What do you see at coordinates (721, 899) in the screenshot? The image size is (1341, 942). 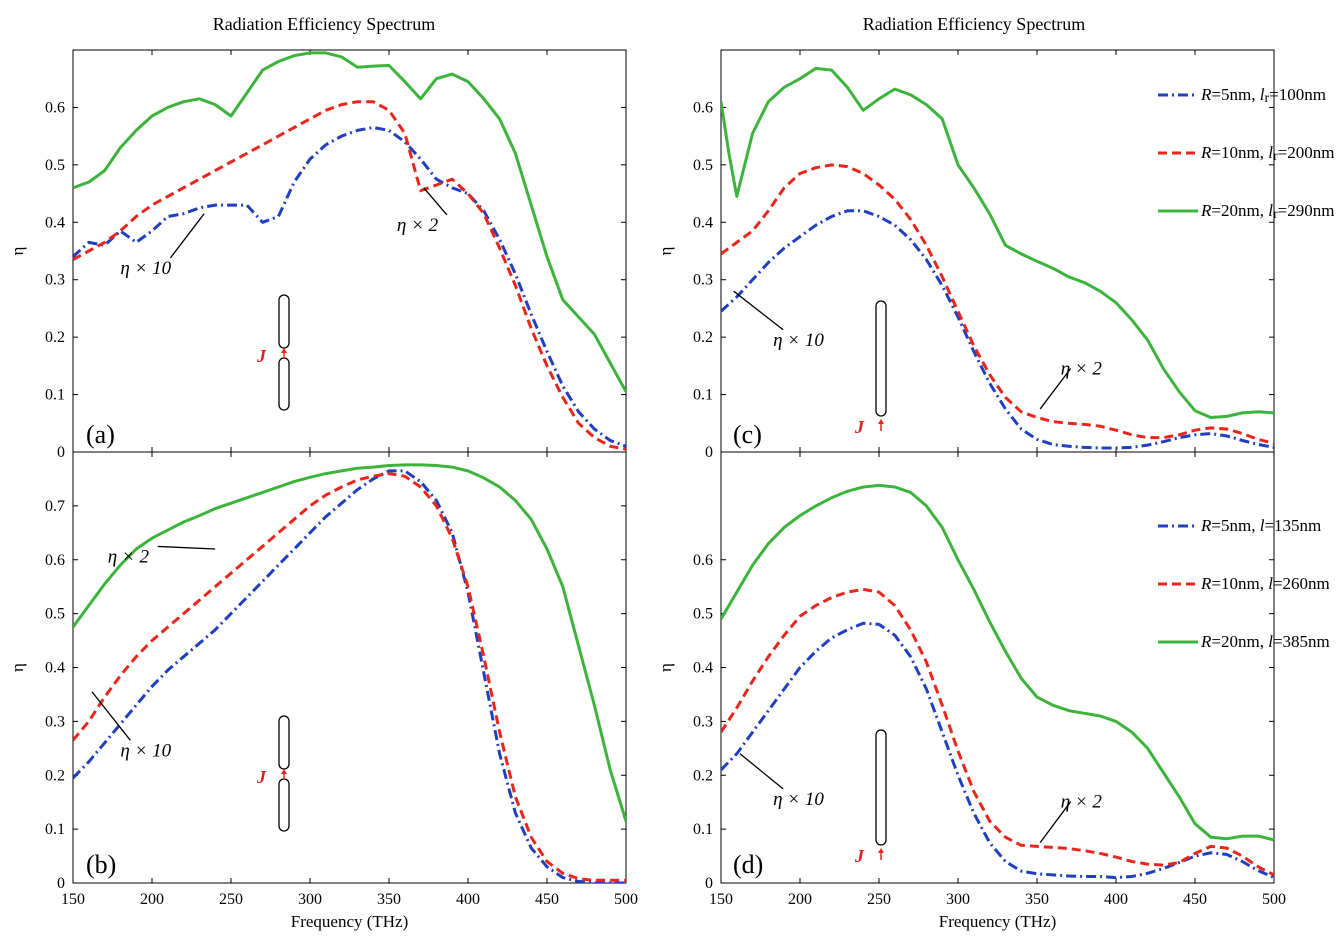 I see `x-tick-label: 150` at bounding box center [721, 899].